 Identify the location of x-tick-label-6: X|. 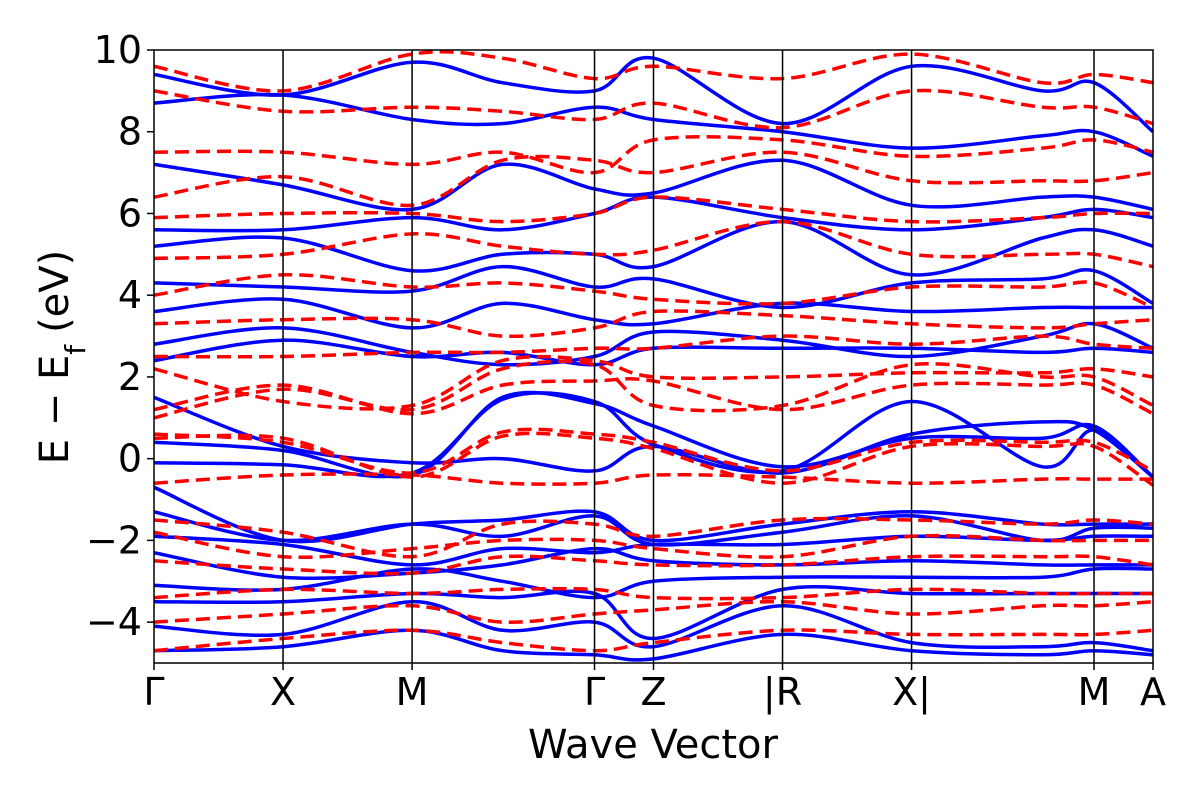
(911, 692).